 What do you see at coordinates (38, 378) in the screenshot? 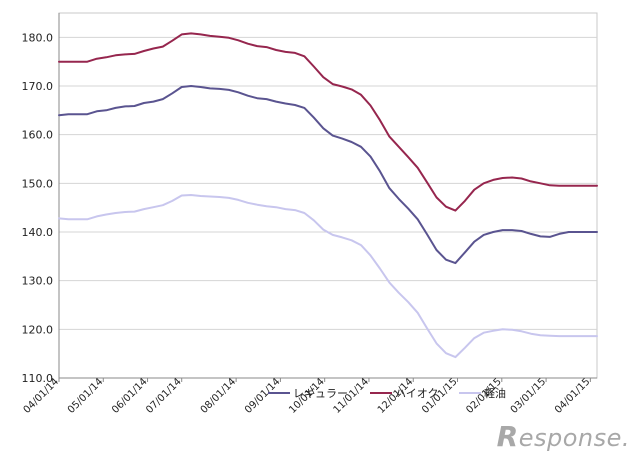
I see `y-tick-label: 110.0` at bounding box center [38, 378].